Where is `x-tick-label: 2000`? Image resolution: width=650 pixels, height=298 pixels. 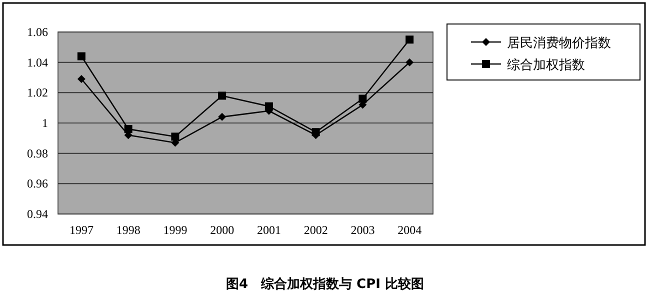 x-tick-label: 2000 is located at coordinates (222, 230).